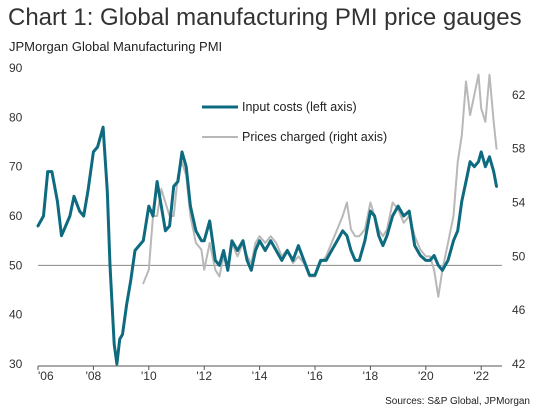 This screenshot has height=416, width=540. Describe the element at coordinates (16, 216) in the screenshot. I see `y-left-tick-label: 60` at that location.